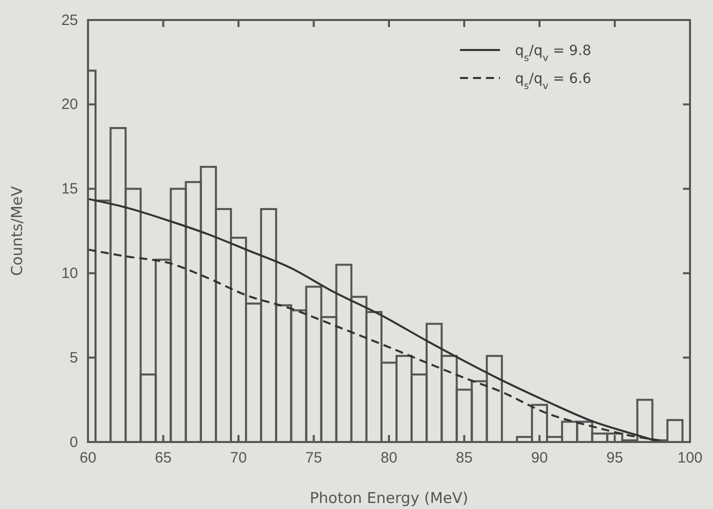 Image resolution: width=713 pixels, height=509 pixels. I want to click on y-tick-label: 0, so click(74, 442).